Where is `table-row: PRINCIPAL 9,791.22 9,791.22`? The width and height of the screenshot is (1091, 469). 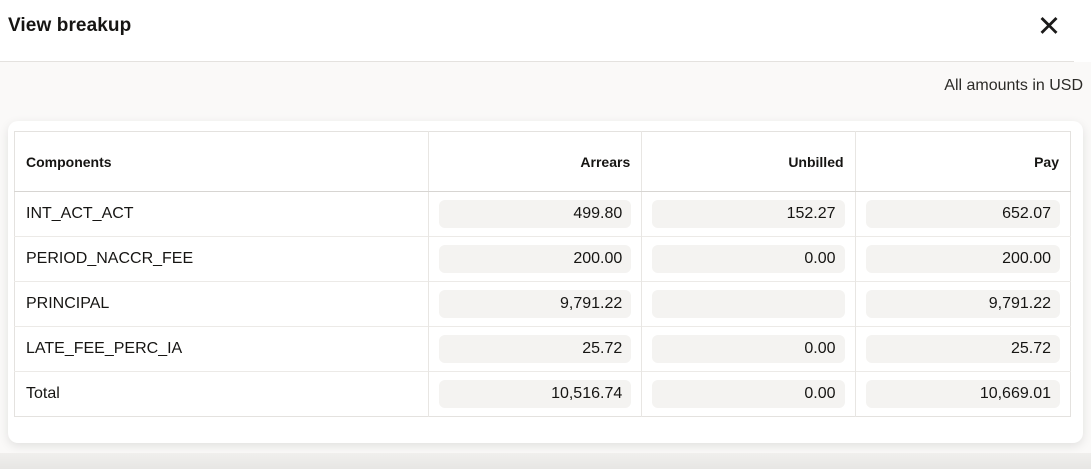 table-row: PRINCIPAL 9,791.22 9,791.22 is located at coordinates (542, 304).